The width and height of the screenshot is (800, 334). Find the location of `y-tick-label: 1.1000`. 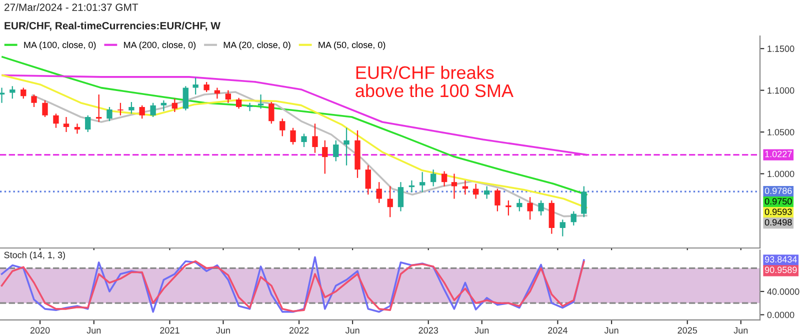

y-tick-label: 1.1000 is located at coordinates (781, 90).